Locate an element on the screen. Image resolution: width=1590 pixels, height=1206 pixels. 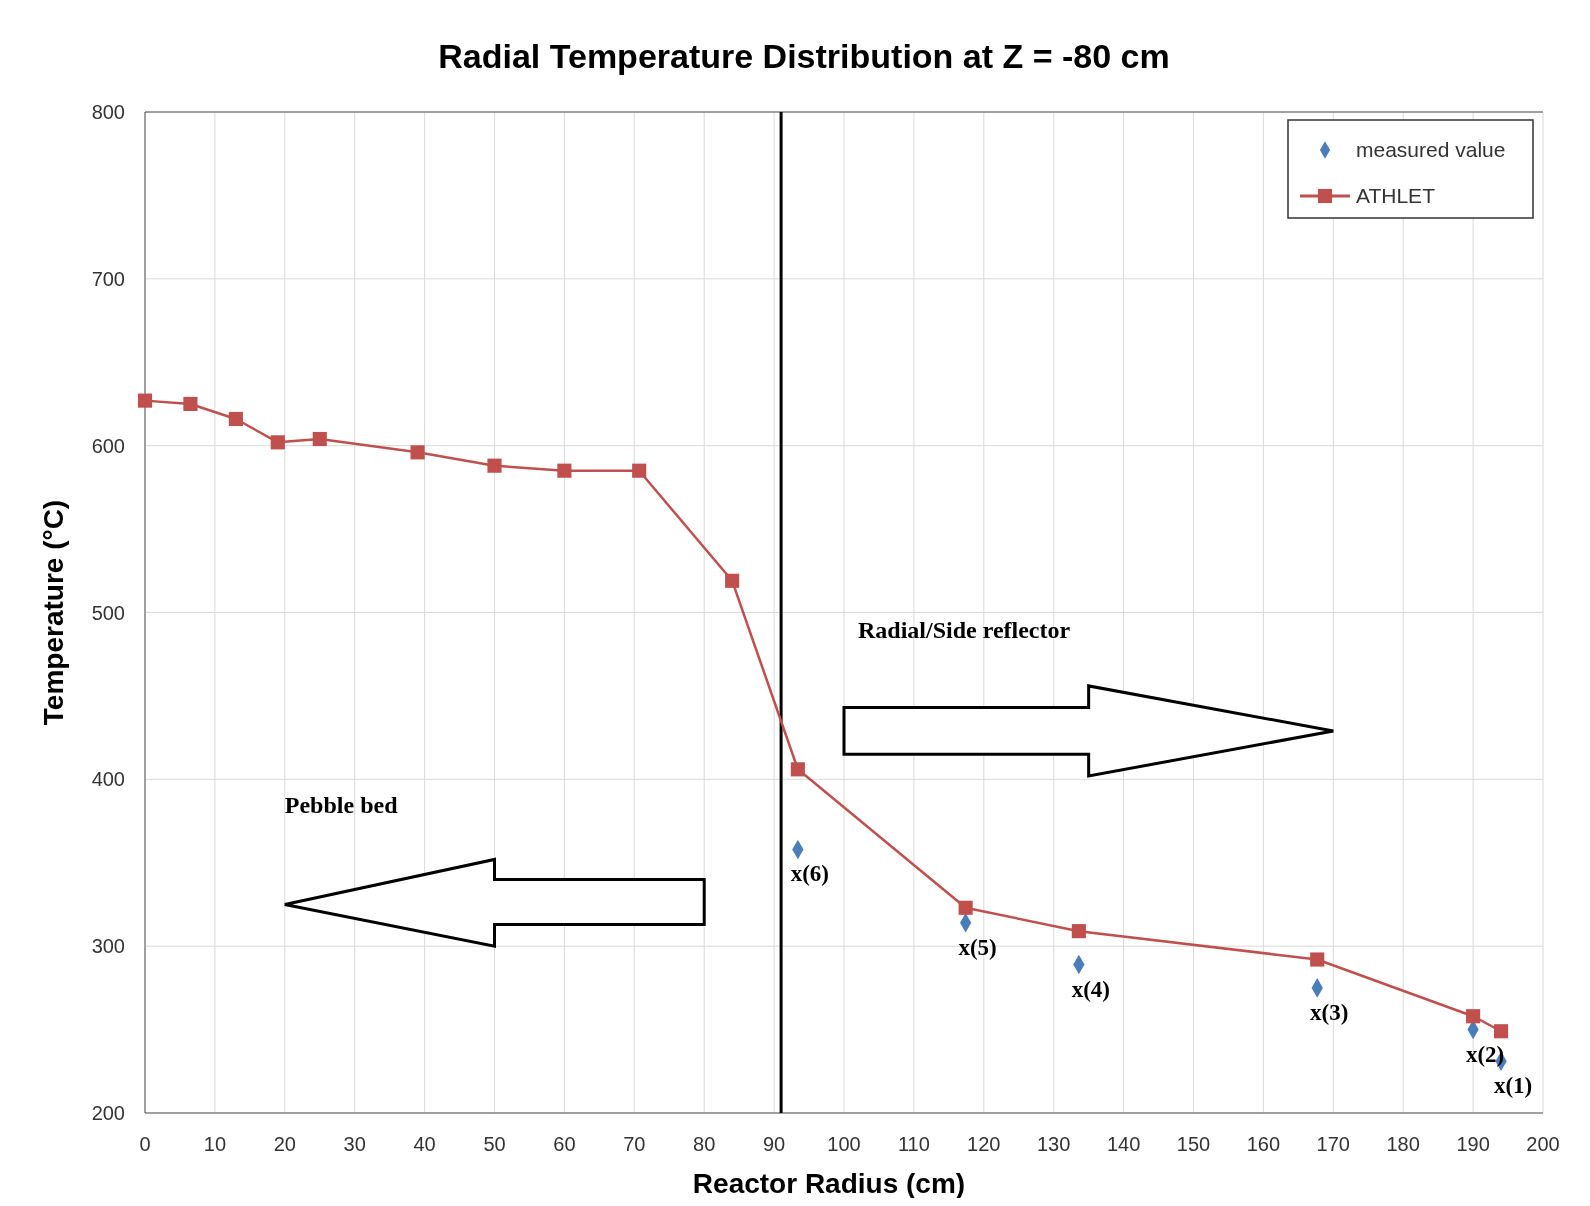
x-tick-label: 30 is located at coordinates (354, 1144).